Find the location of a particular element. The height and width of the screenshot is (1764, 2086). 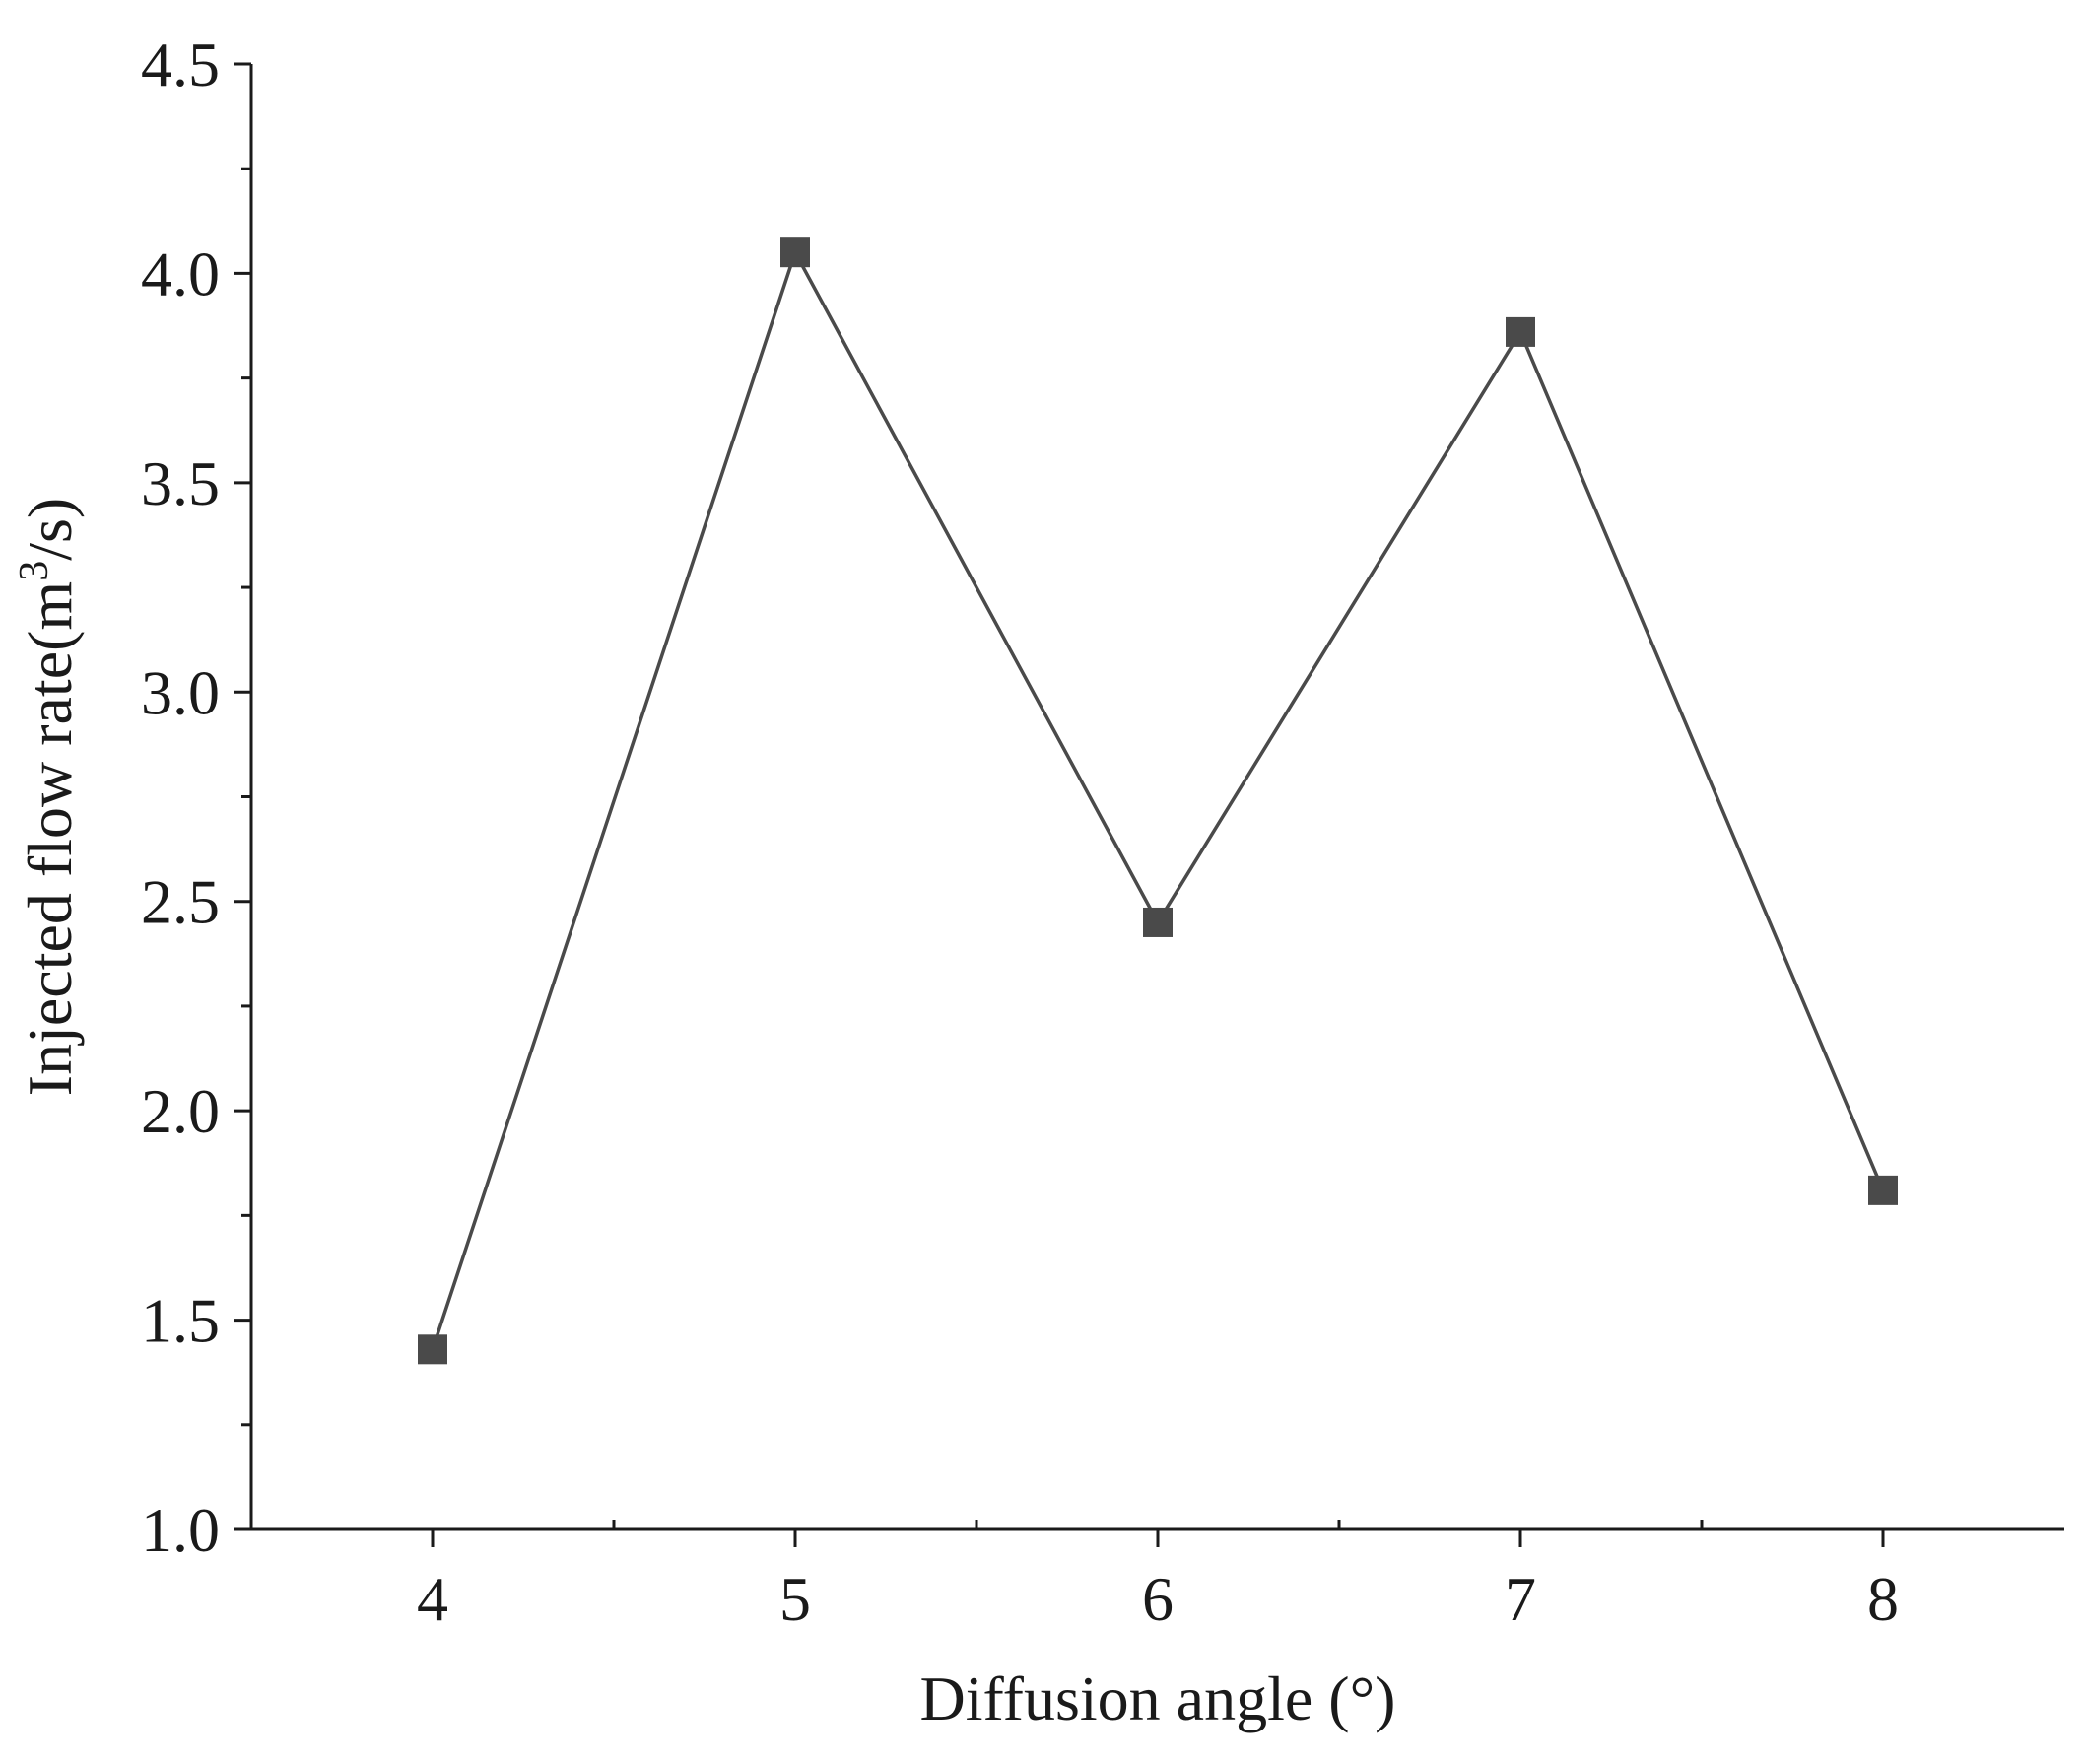

y-tick-label: 1.5 is located at coordinates (180, 1321).